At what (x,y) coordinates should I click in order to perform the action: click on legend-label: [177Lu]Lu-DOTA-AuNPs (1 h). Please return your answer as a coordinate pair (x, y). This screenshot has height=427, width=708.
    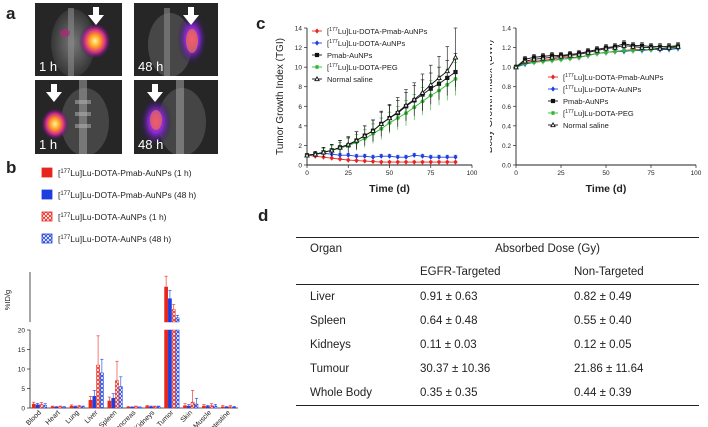
    Looking at the image, I should click on (112, 217).